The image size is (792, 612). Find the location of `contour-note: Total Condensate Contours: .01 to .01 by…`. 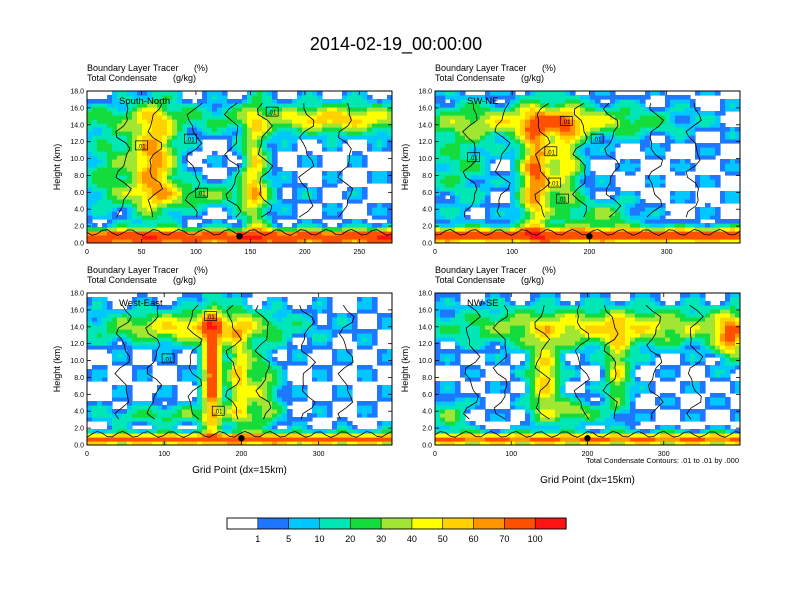

contour-note: Total Condensate Contours: .01 to .01 by… is located at coordinates (662, 460).